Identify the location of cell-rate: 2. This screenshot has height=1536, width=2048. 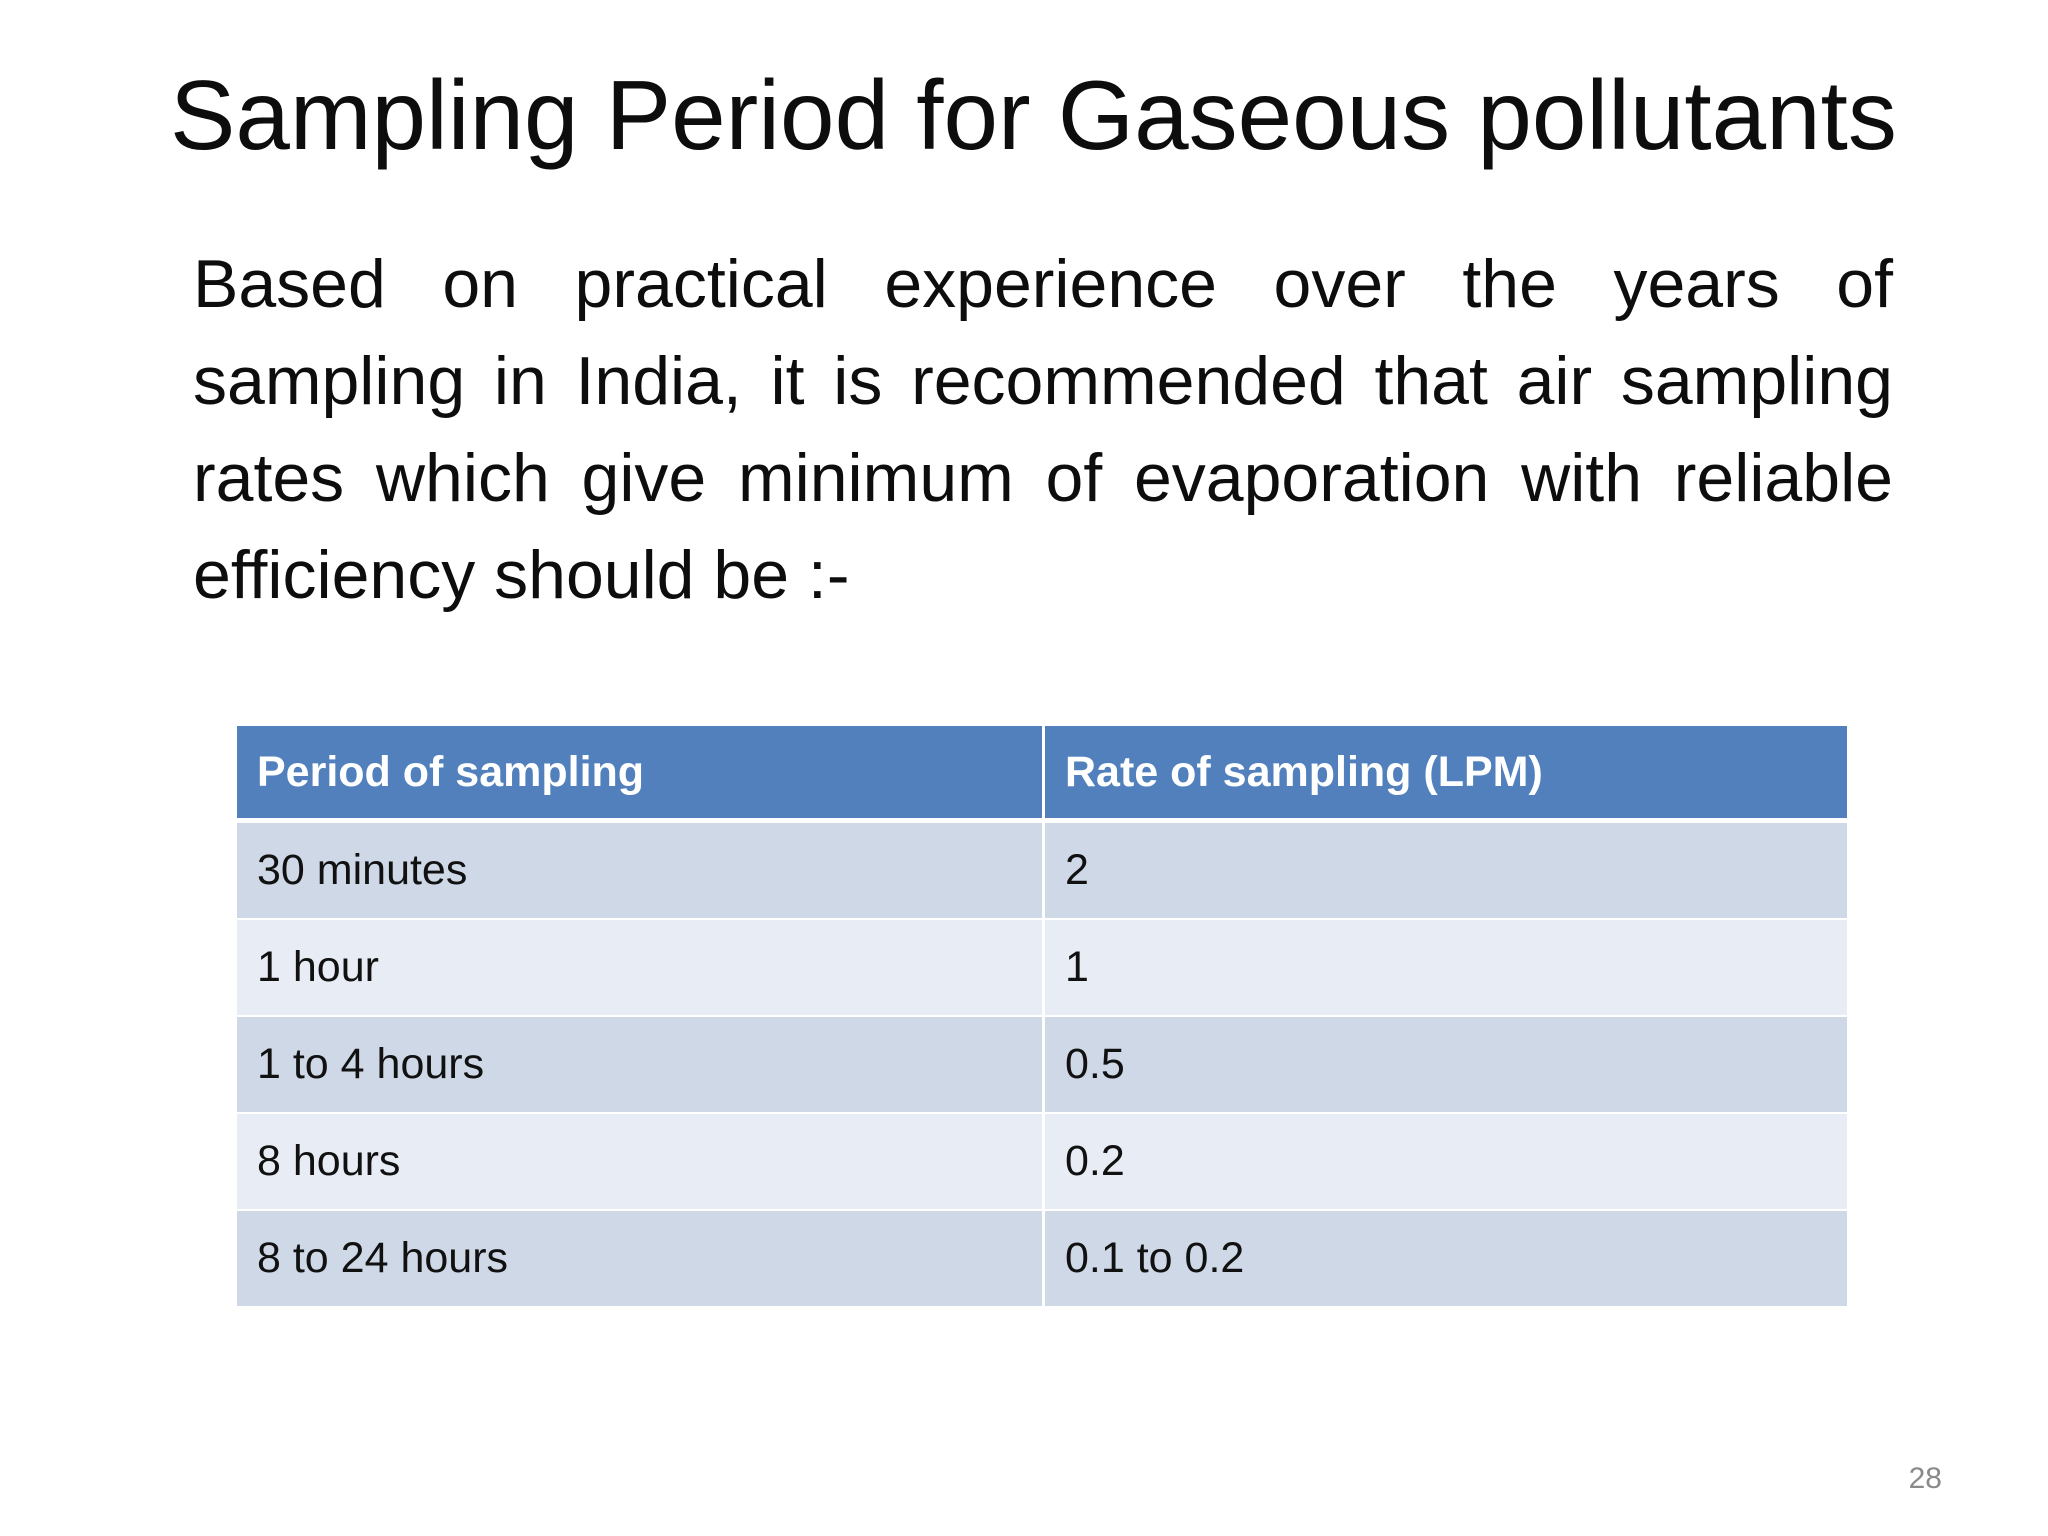
(1444, 871).